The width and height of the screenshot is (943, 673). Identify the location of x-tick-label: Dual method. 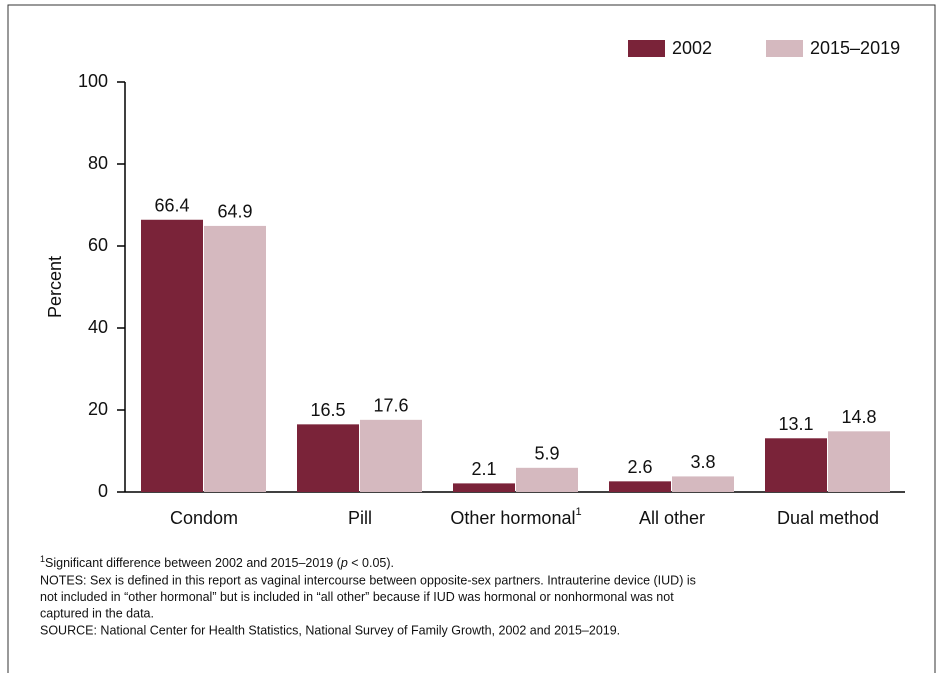
(828, 518).